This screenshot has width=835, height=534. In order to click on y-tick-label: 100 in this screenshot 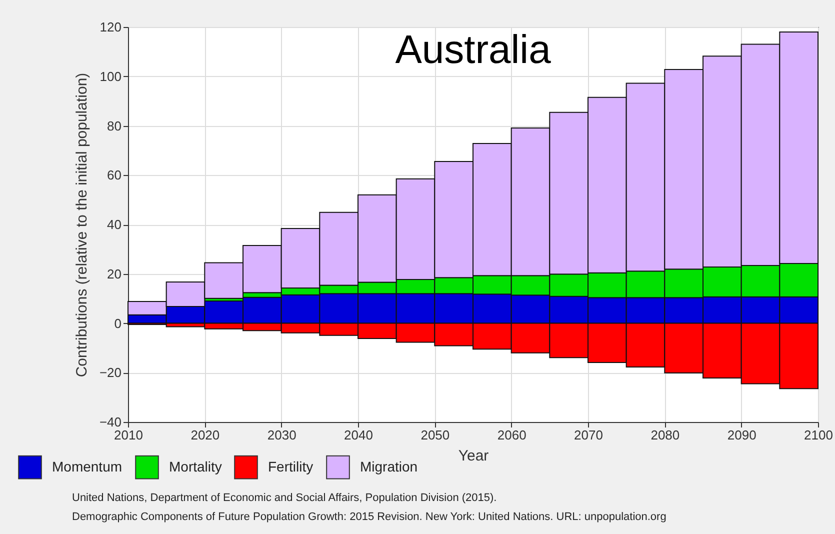, I will do `click(111, 76)`.